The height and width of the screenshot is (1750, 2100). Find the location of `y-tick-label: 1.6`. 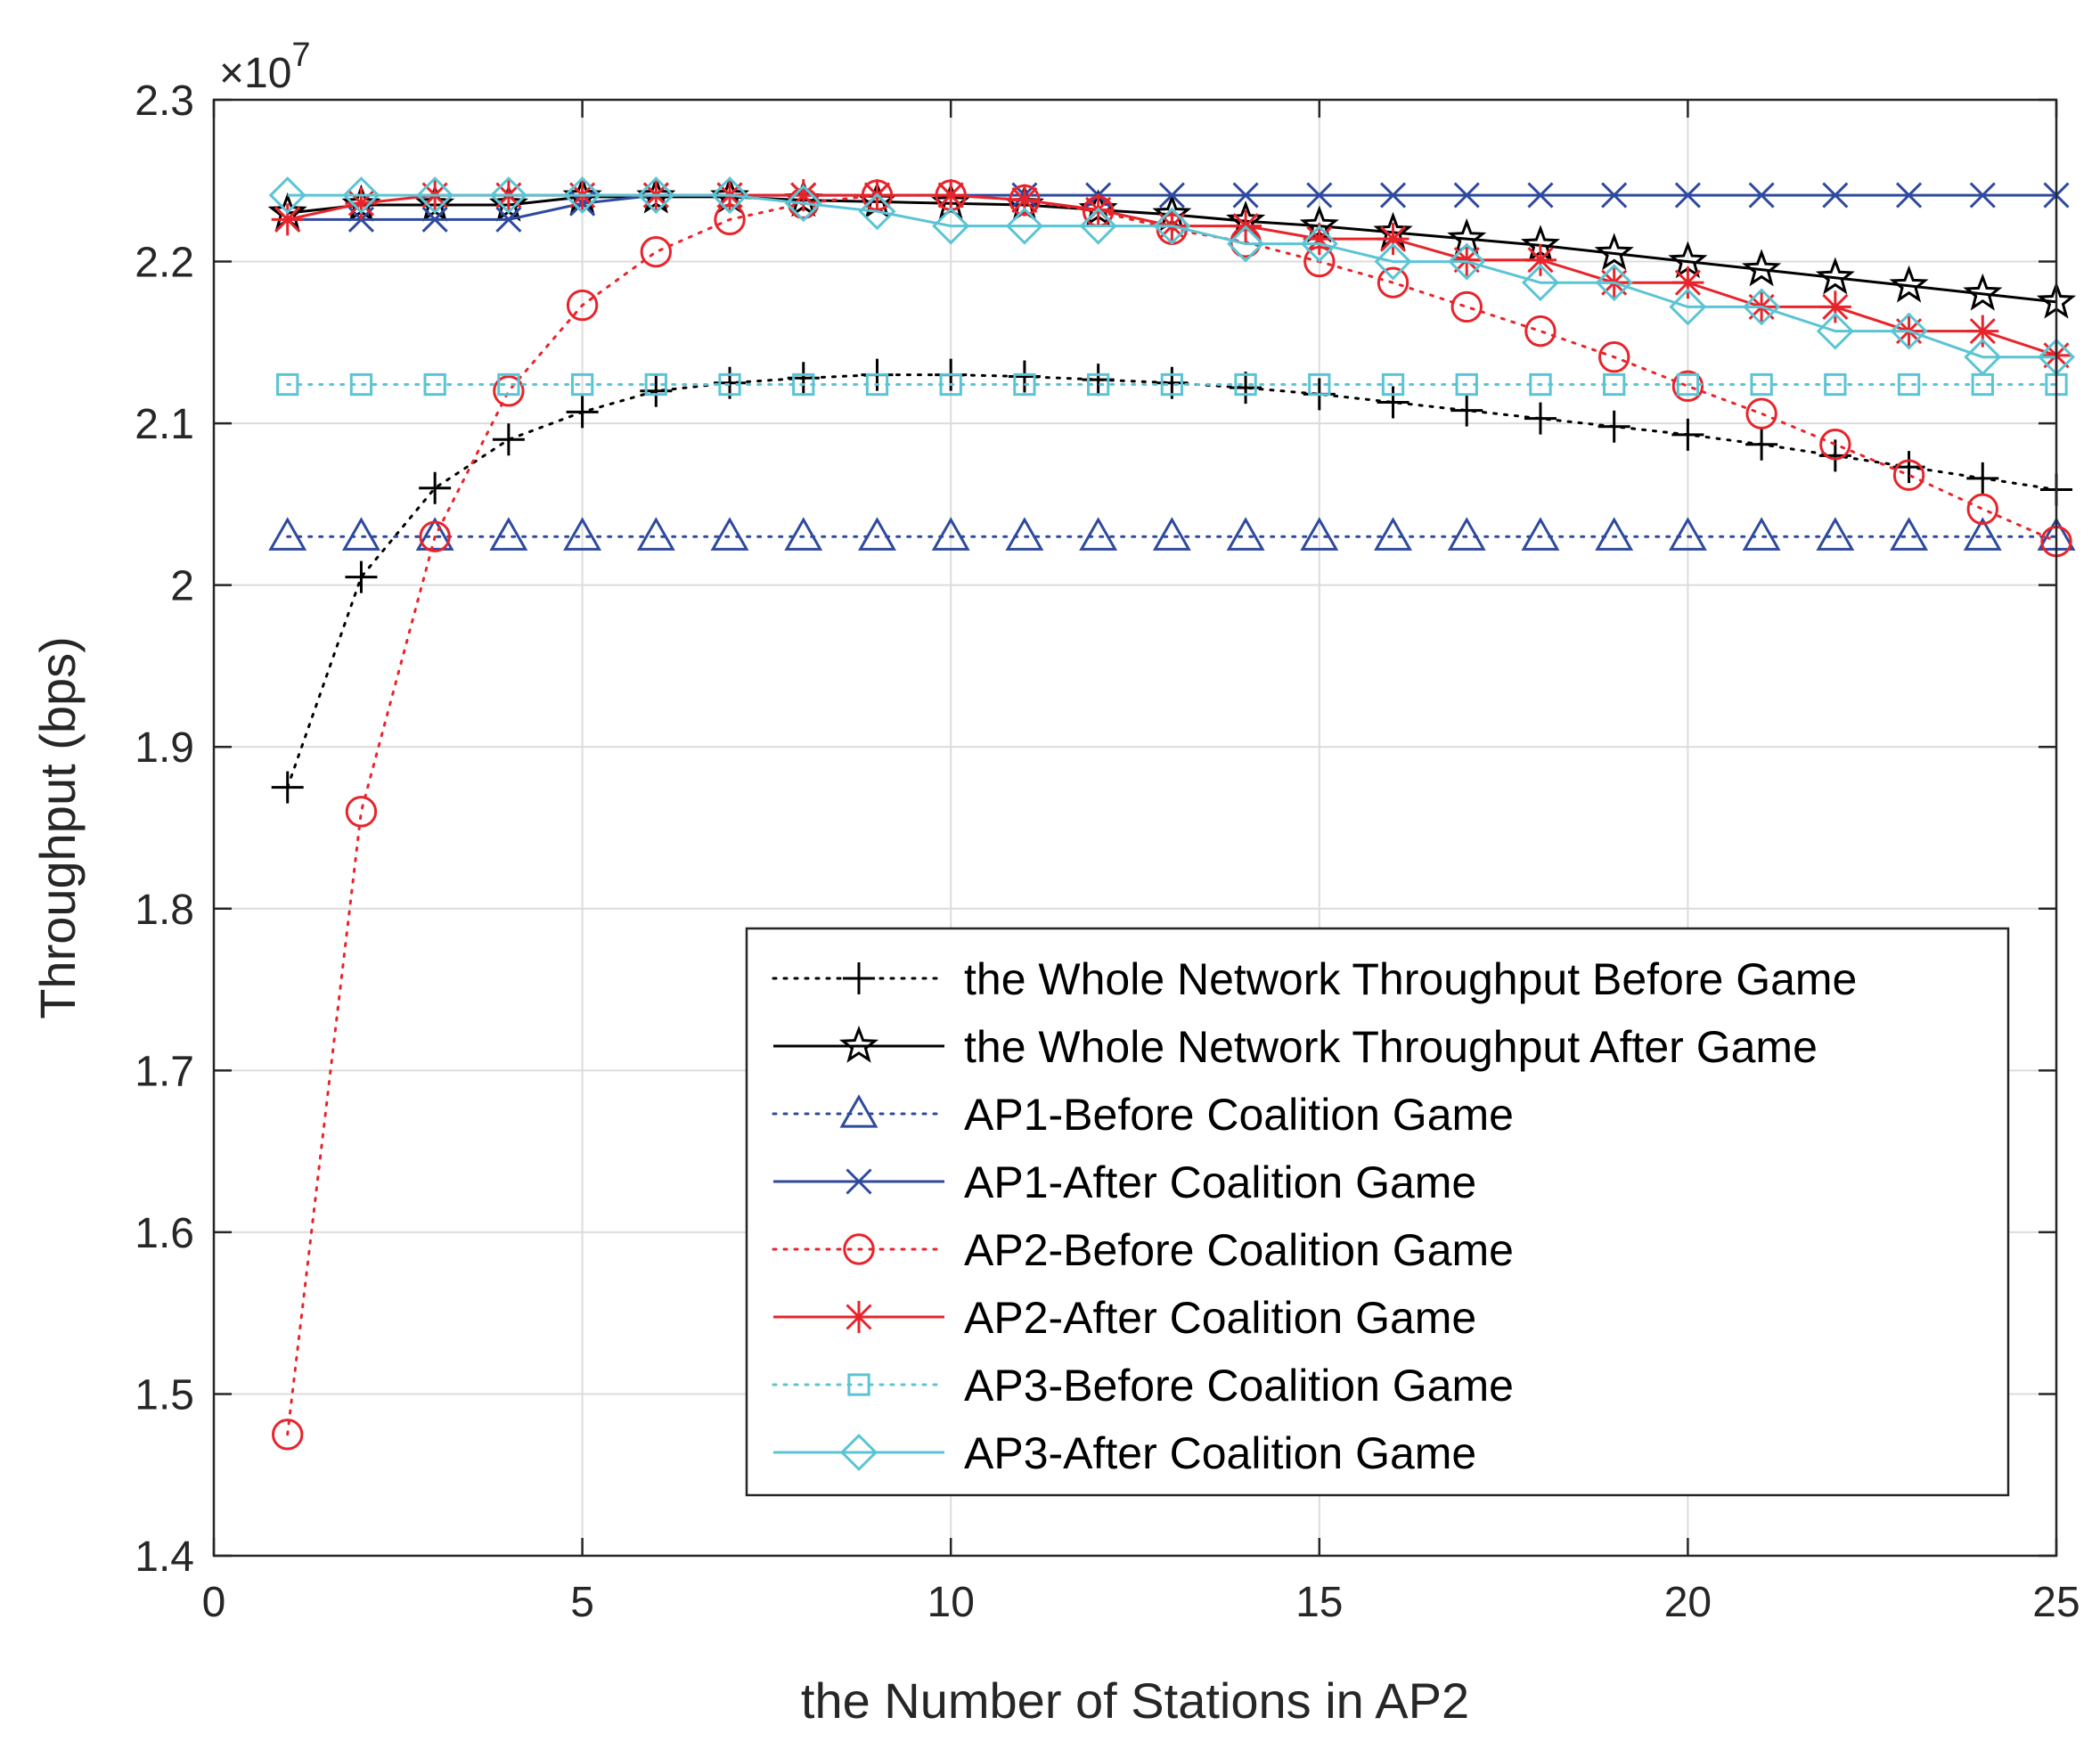

y-tick-label: 1.6 is located at coordinates (165, 1233).